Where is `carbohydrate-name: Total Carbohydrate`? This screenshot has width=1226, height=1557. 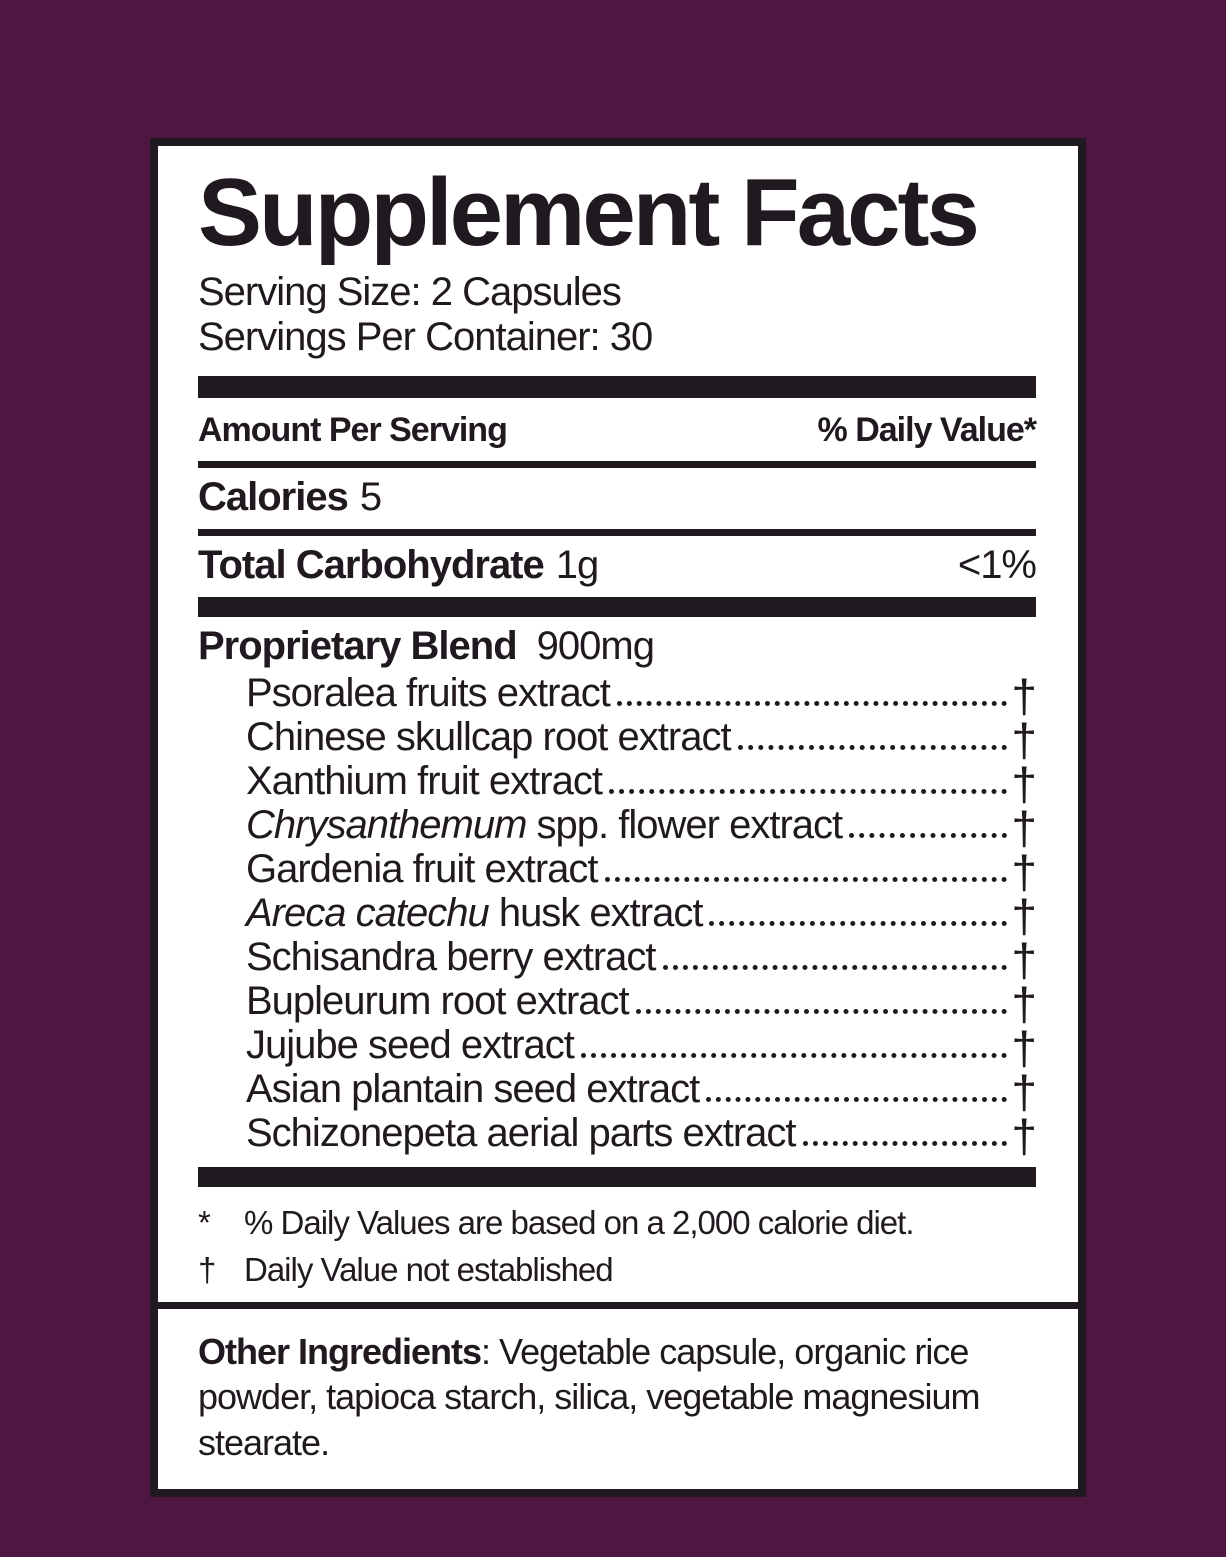 carbohydrate-name: Total Carbohydrate is located at coordinates (371, 565).